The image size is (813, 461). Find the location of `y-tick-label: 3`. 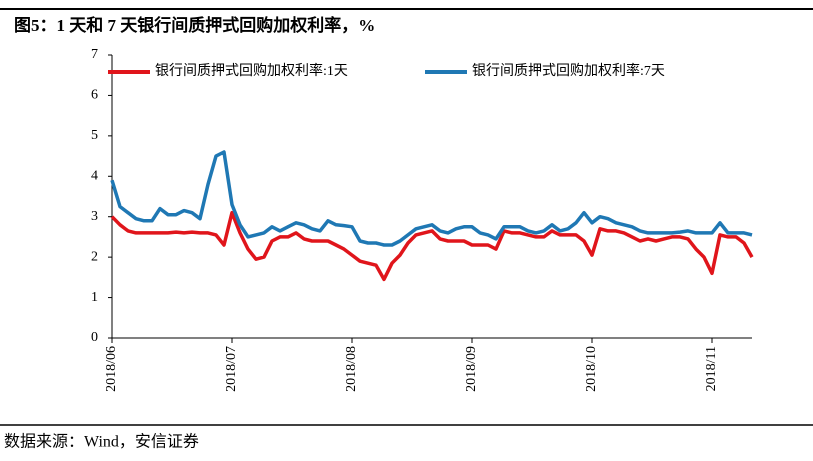

y-tick-label: 3 is located at coordinates (94, 216).